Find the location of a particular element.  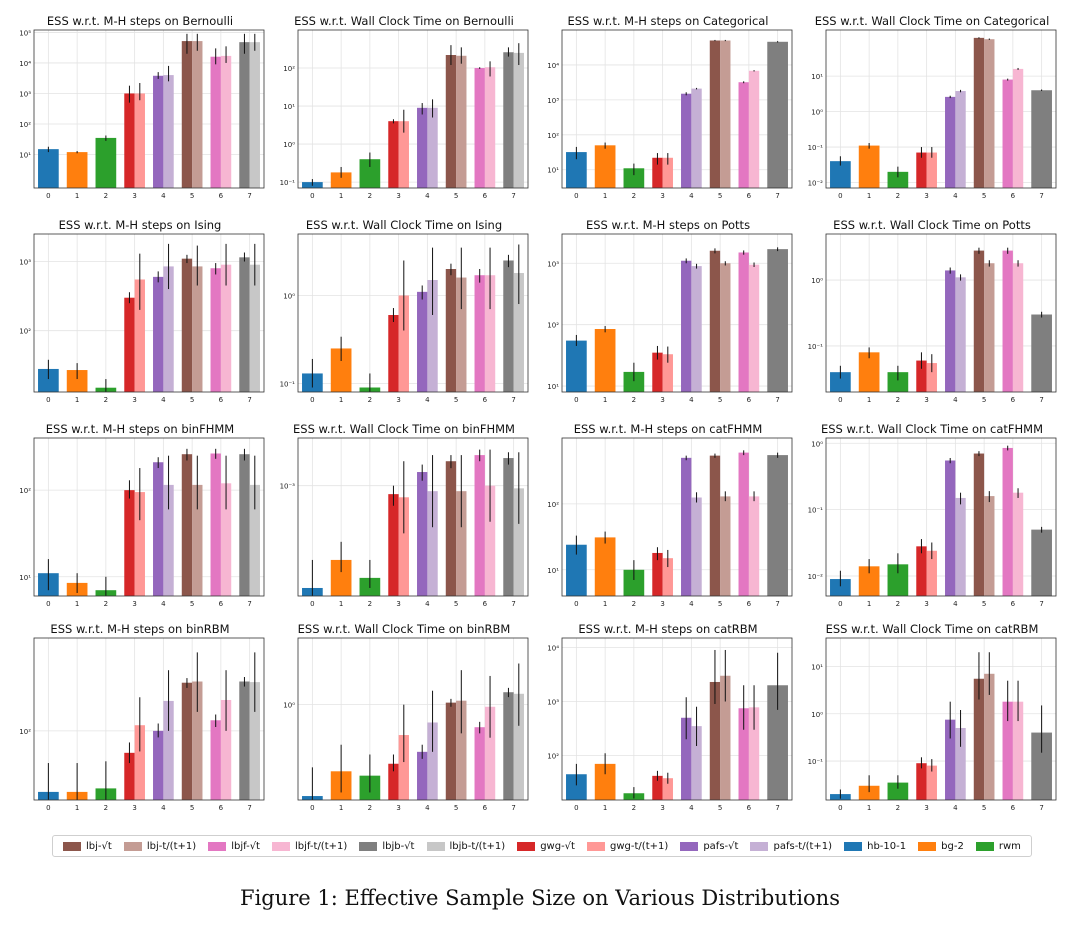

chart-svg: 10² 10³ 10⁴ 0 1 2 3 4 5 6 7 is located at coordinates (670, 724).